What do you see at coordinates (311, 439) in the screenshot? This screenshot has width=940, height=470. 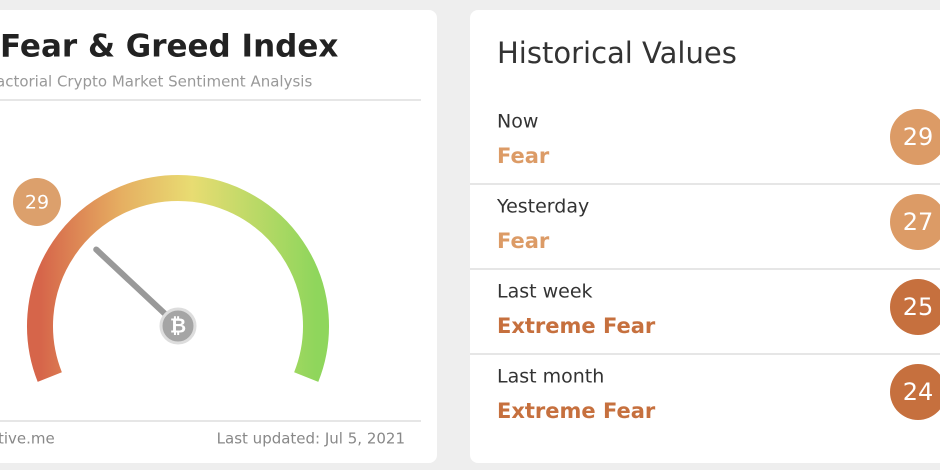 I see `last-updated: Last updated: Jul 5, 2021` at bounding box center [311, 439].